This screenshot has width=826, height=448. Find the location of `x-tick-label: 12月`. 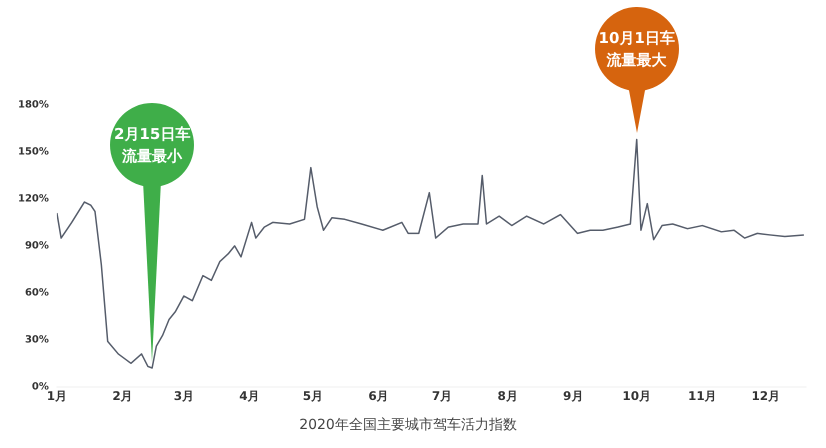

x-tick-label: 12月 is located at coordinates (765, 396).